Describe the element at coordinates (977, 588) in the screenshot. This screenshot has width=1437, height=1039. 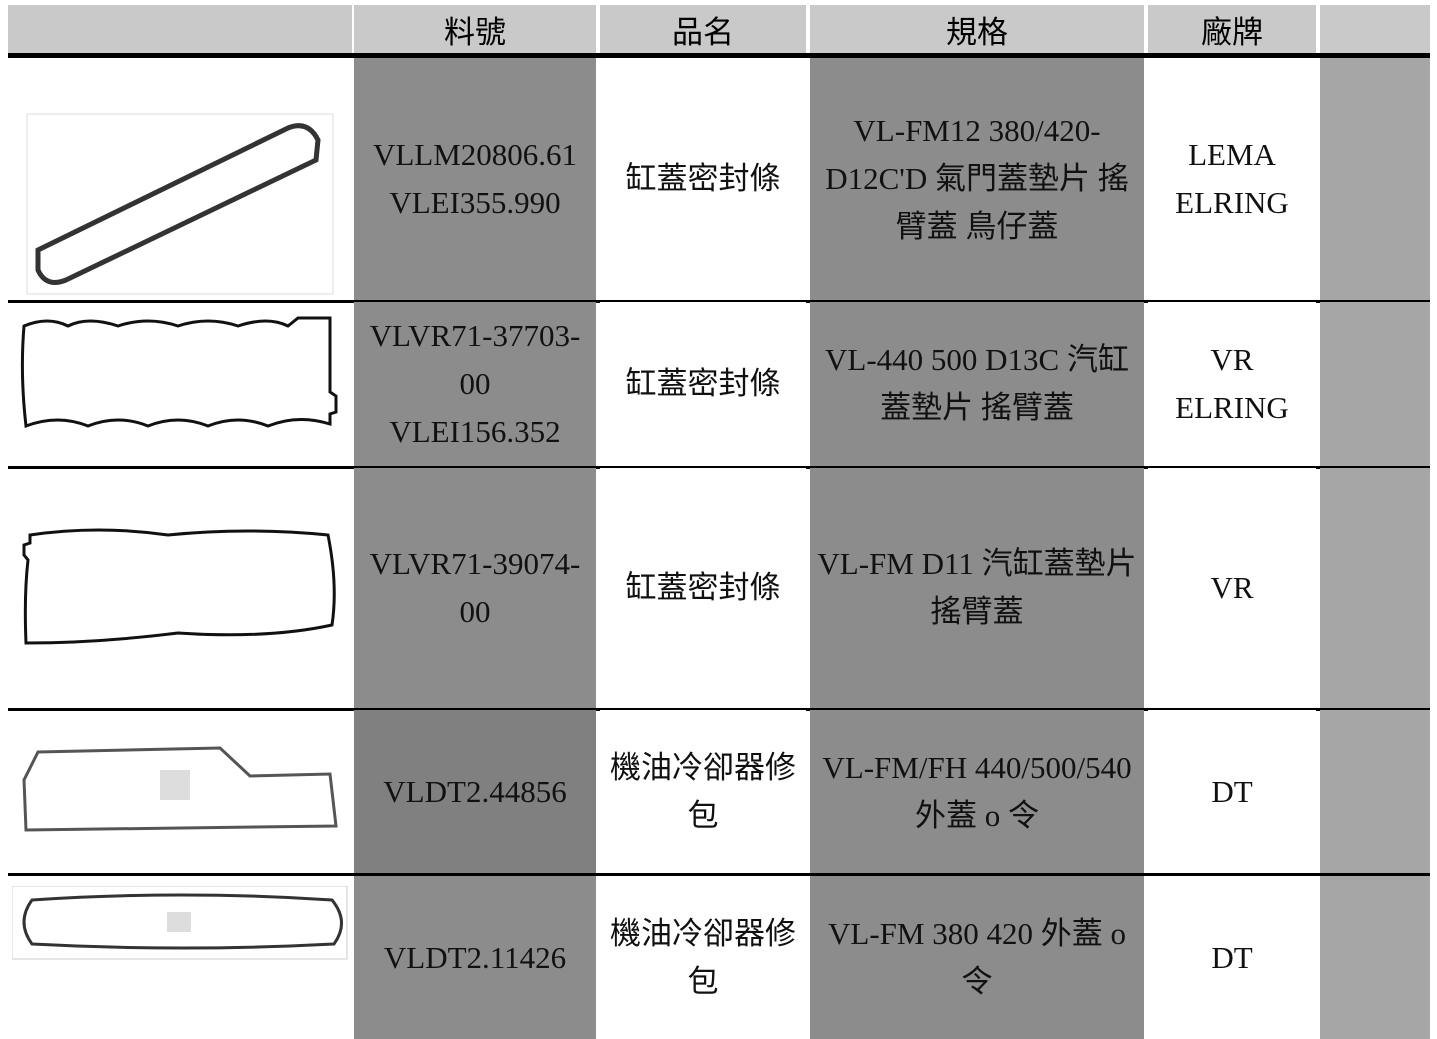
I see `spec-cell: VL-FM D11 汽缸蓋墊片 搖臂蓋` at that location.